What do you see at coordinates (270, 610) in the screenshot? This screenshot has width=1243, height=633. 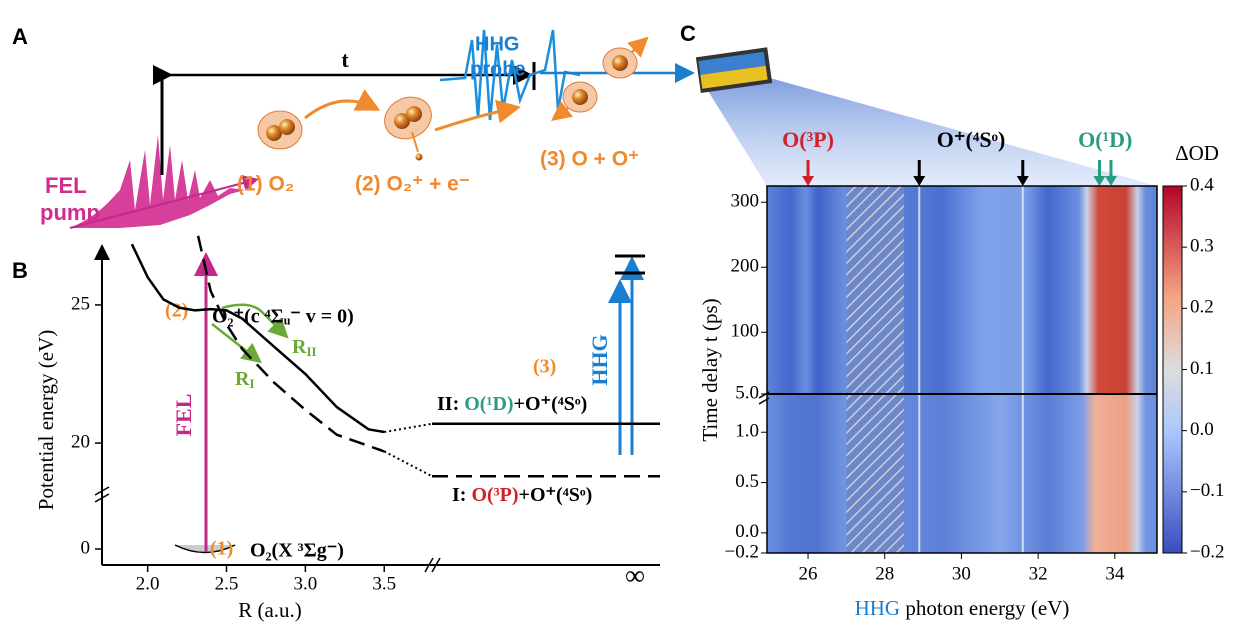 I see `x-axis-label: R (a.u.)` at bounding box center [270, 610].